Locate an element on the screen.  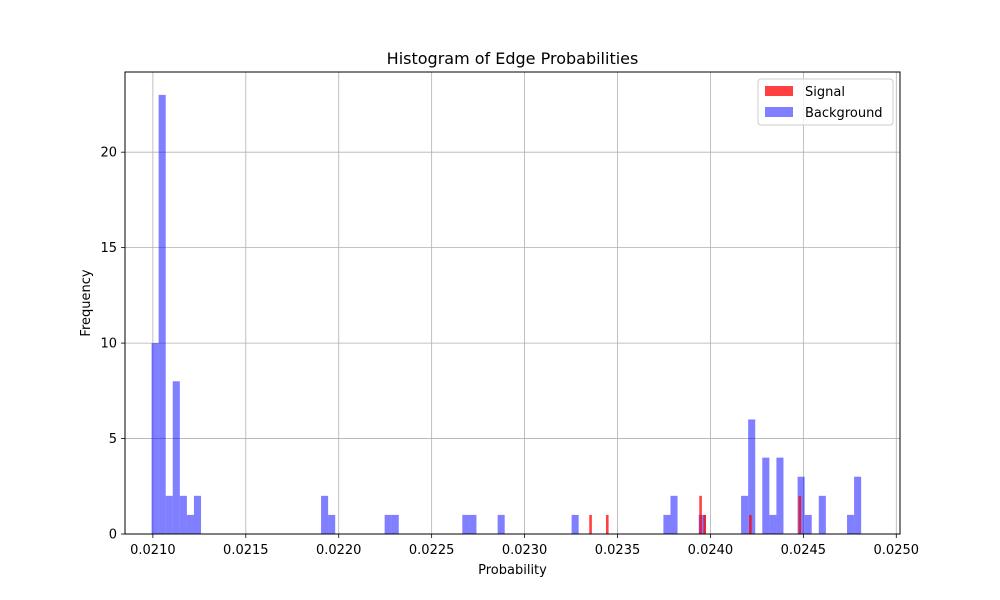
chart-title: Histogram of Edge Probabilities is located at coordinates (513, 58).